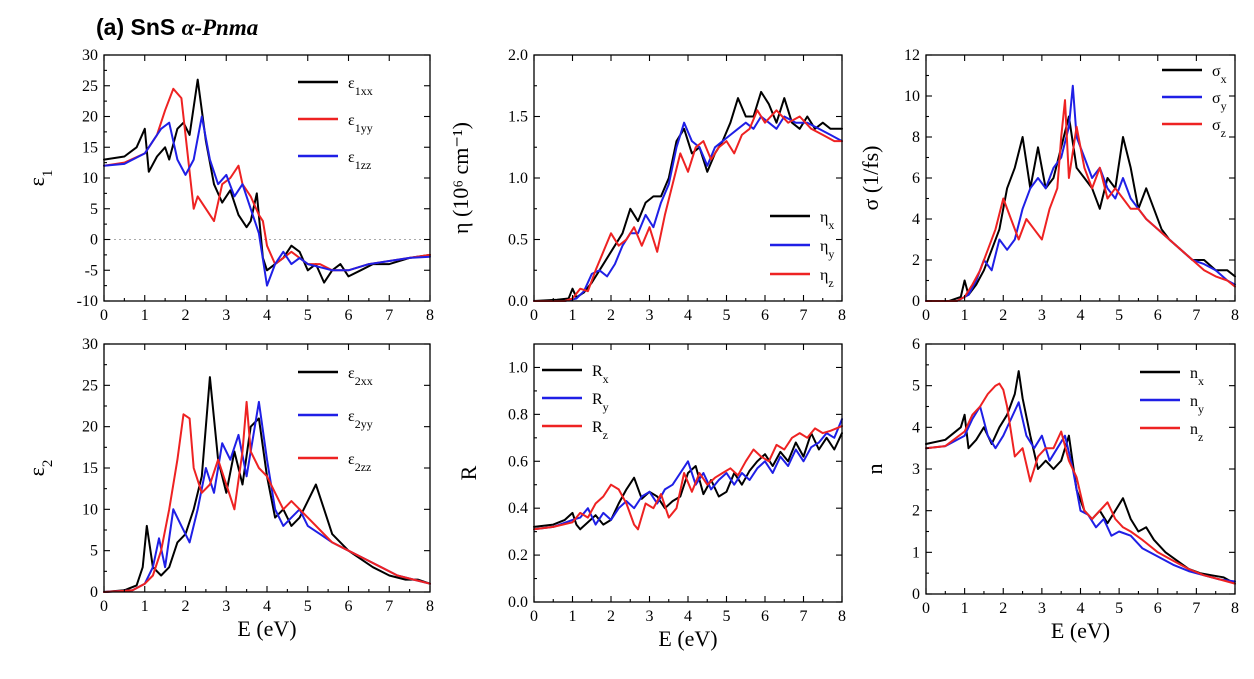 The image size is (1254, 679). Describe the element at coordinates (916, 469) in the screenshot. I see `y-tick-label: 3` at that location.